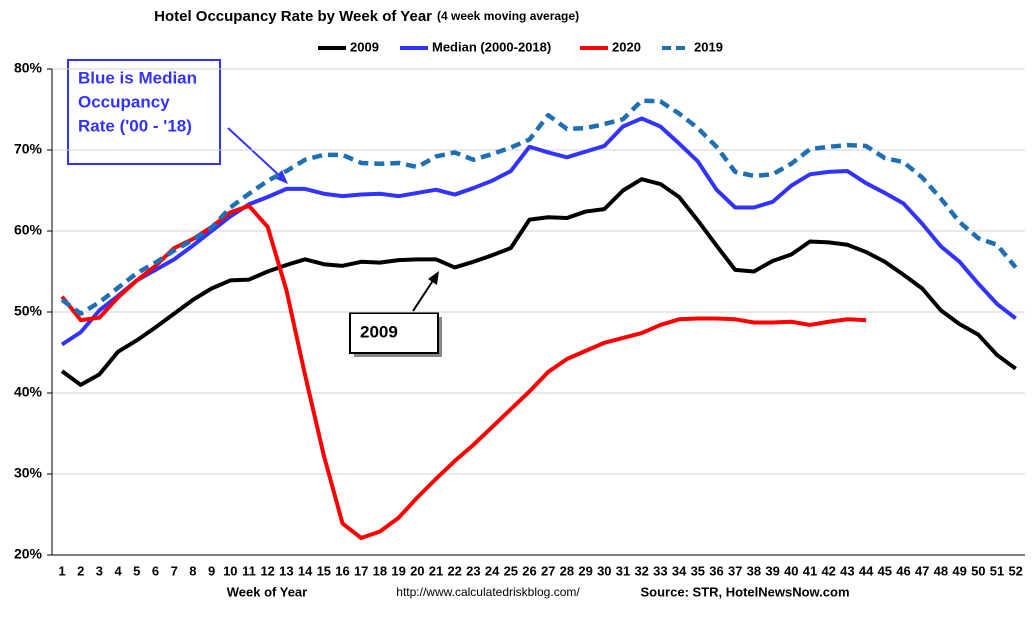 The height and width of the screenshot is (620, 1035). What do you see at coordinates (604, 570) in the screenshot?
I see `x-tick-label: 30` at bounding box center [604, 570].